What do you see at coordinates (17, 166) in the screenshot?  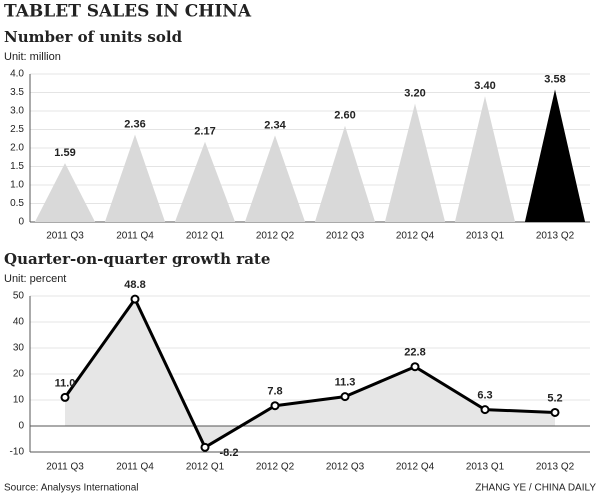 I see `y-tick-label: 1.5` at bounding box center [17, 166].